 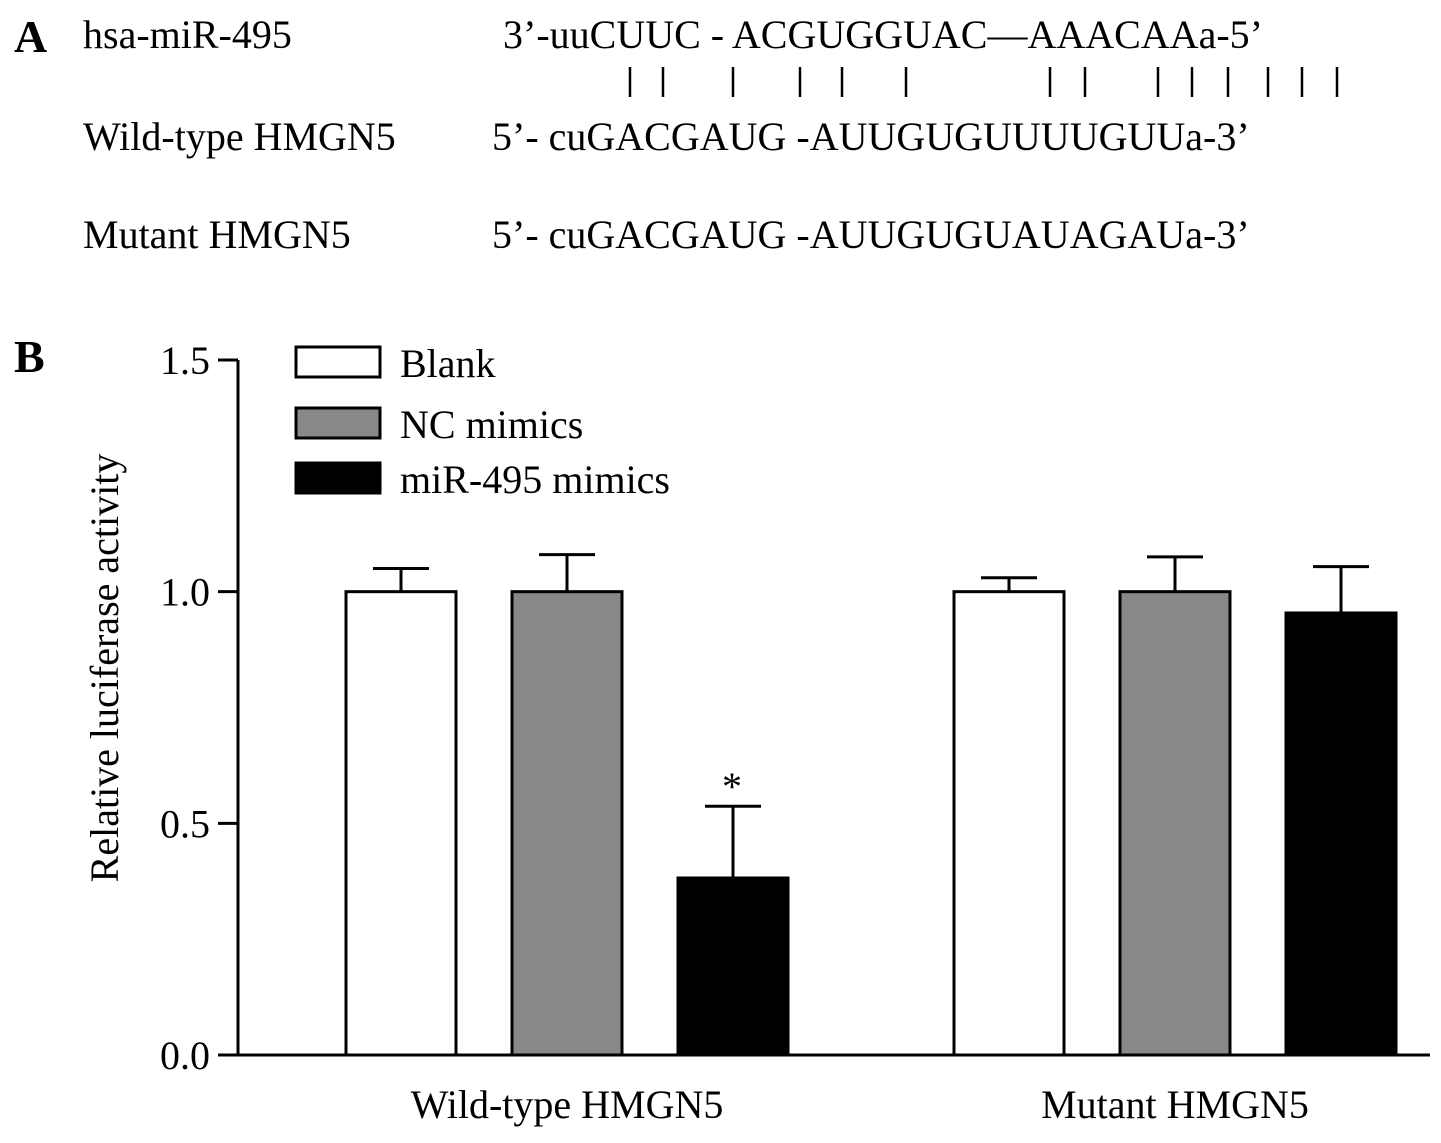 I want to click on y-tick-label: 0.5, so click(x=185, y=823).